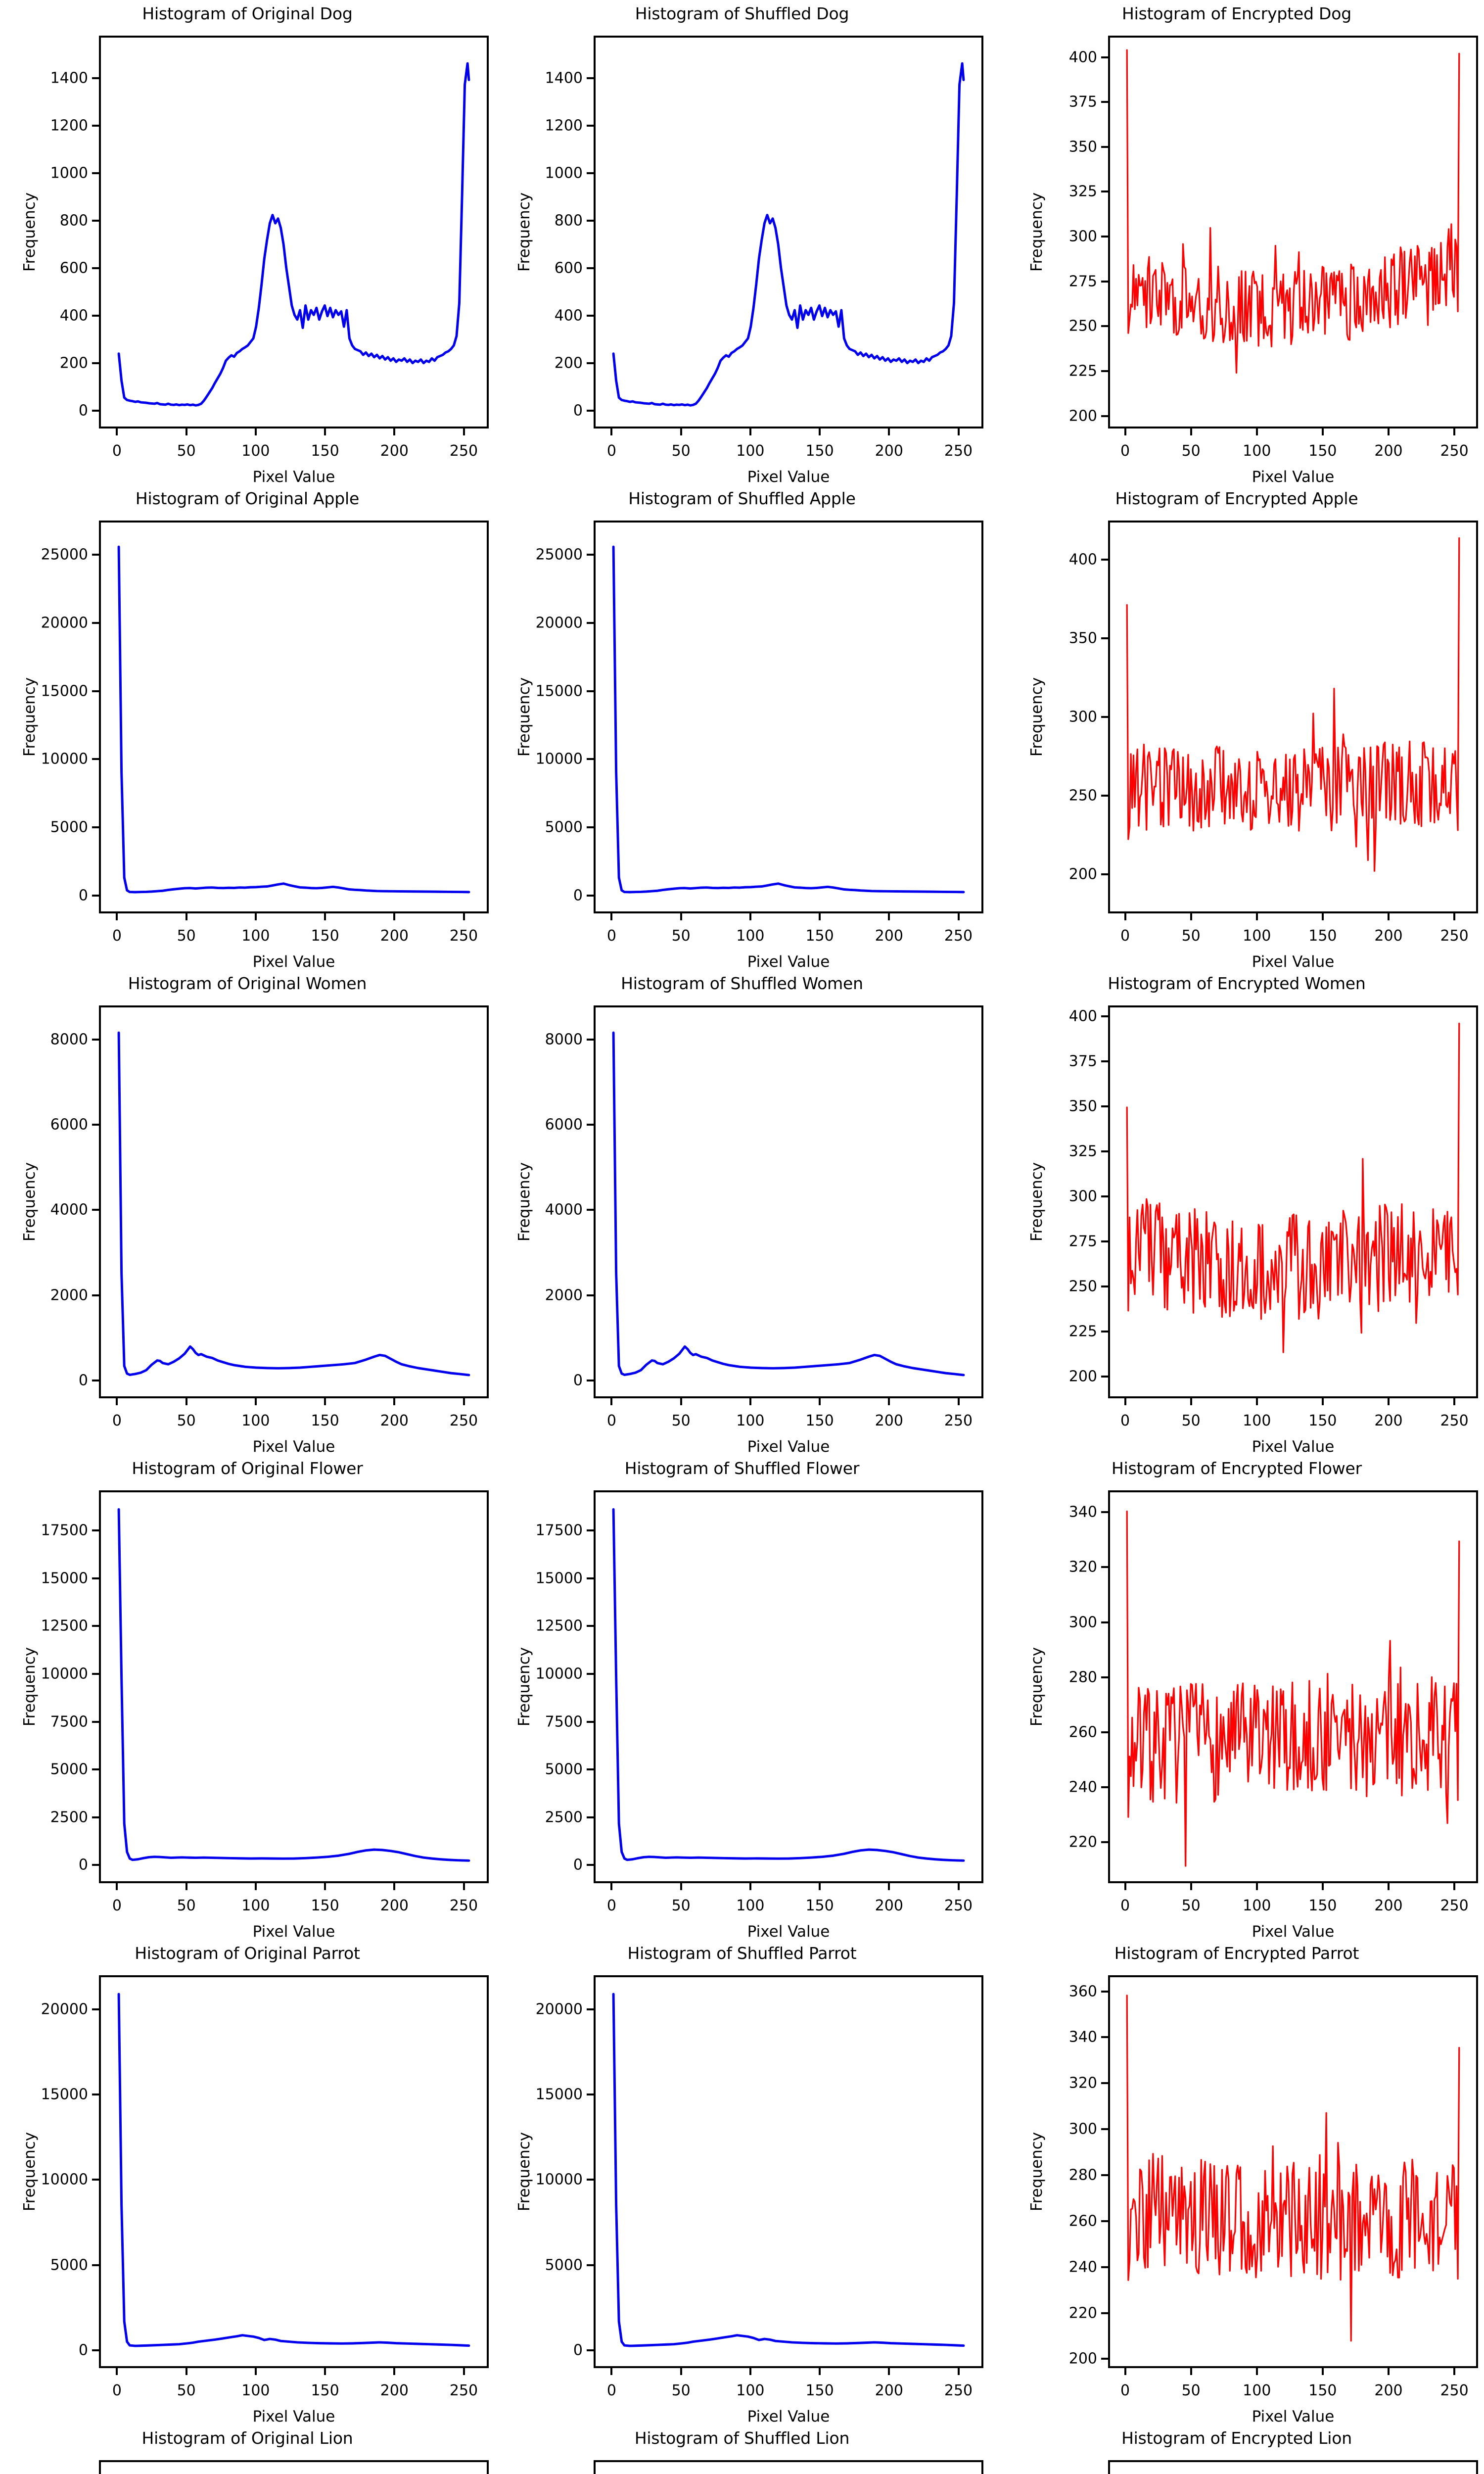  Describe the element at coordinates (742, 14) in the screenshot. I see `plot-title: Histogram of Shuffled Dog` at that location.